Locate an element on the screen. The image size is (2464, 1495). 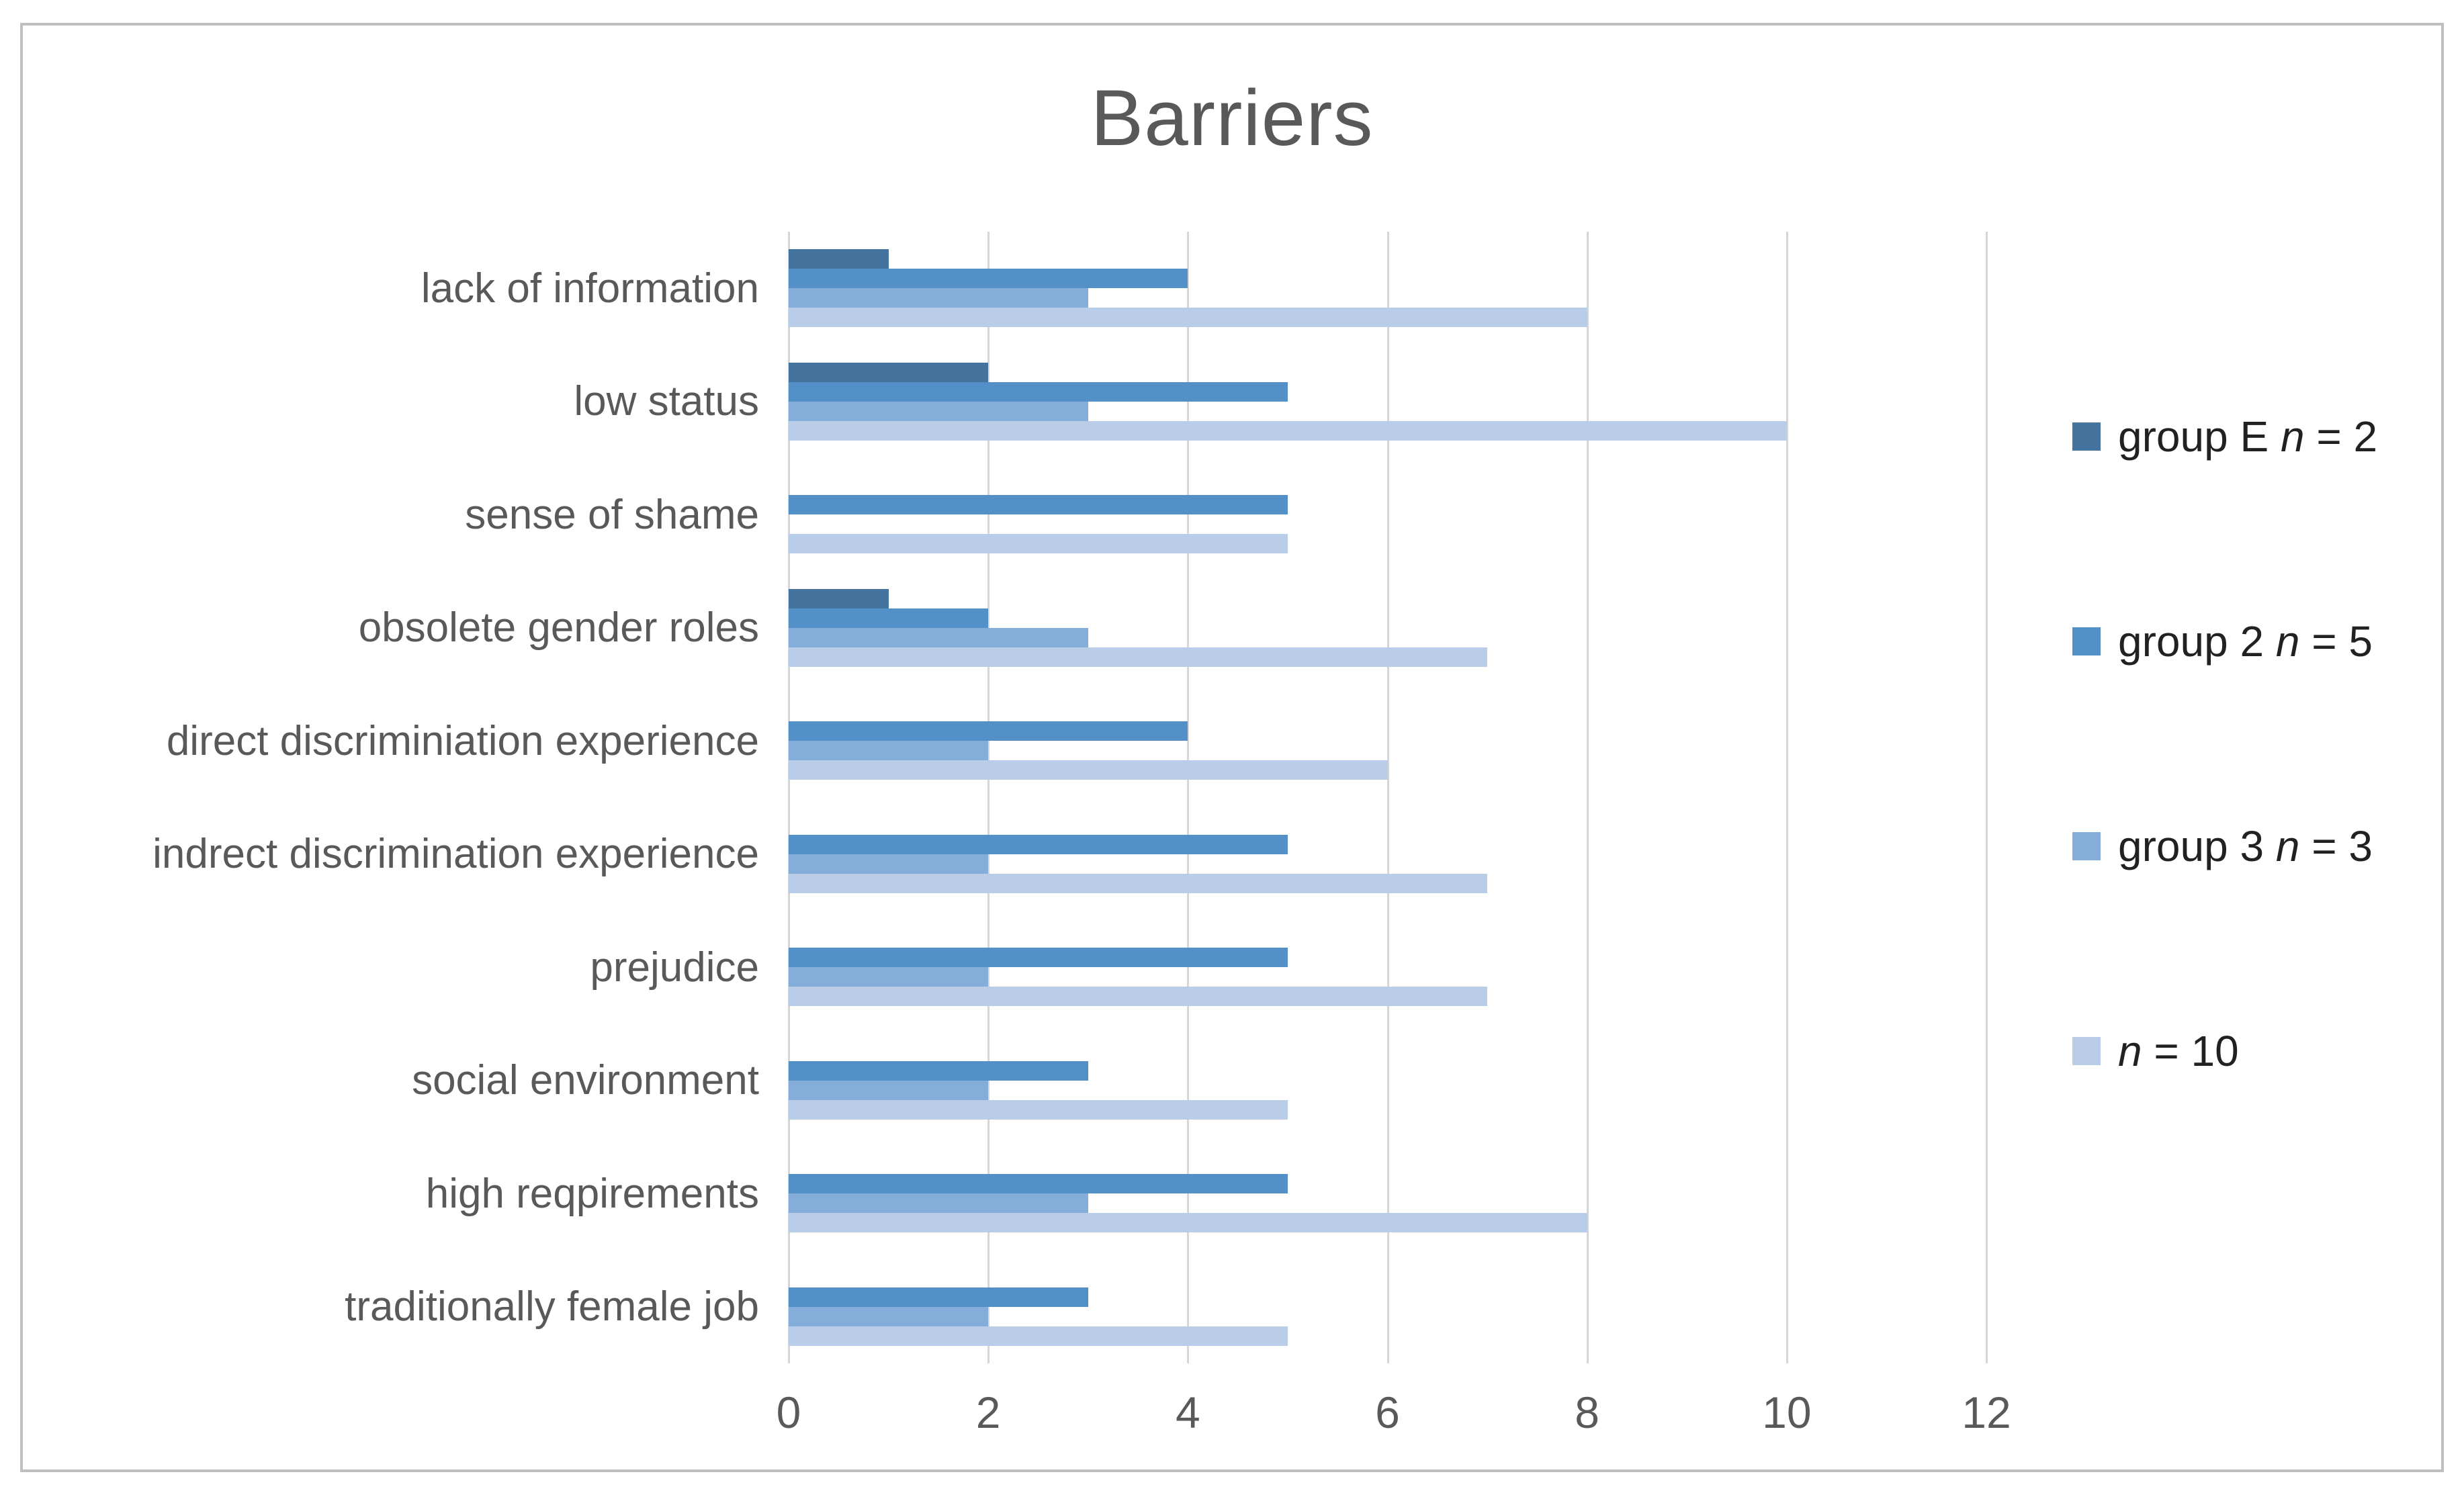
legend-item: group 2 n = 5 is located at coordinates (2222, 641).